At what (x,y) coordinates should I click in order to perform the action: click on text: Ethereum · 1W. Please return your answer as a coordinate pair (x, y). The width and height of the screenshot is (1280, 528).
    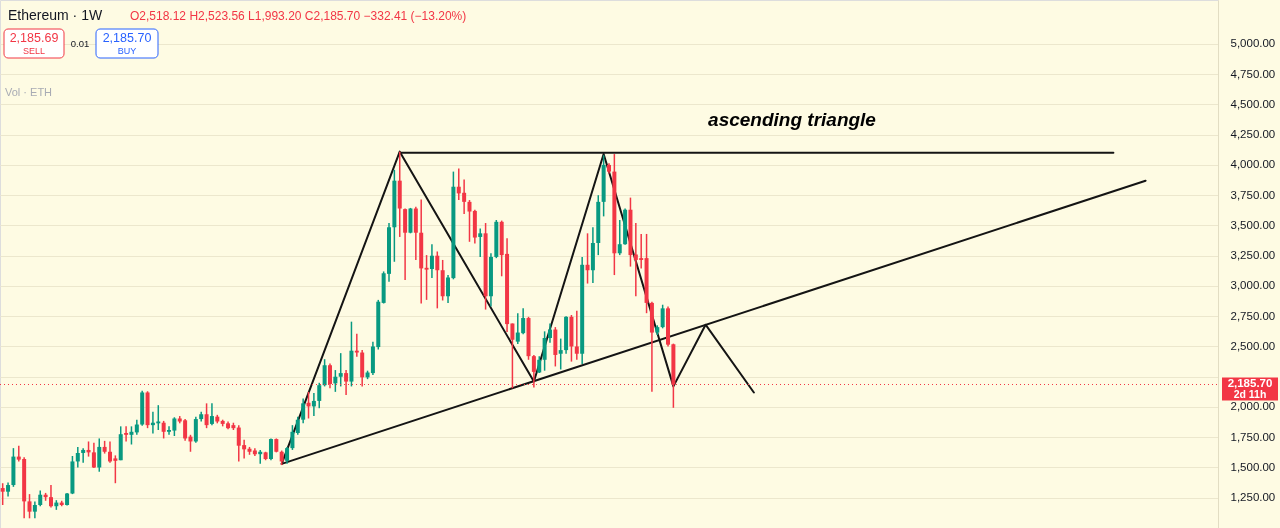
    Looking at the image, I should click on (55, 15).